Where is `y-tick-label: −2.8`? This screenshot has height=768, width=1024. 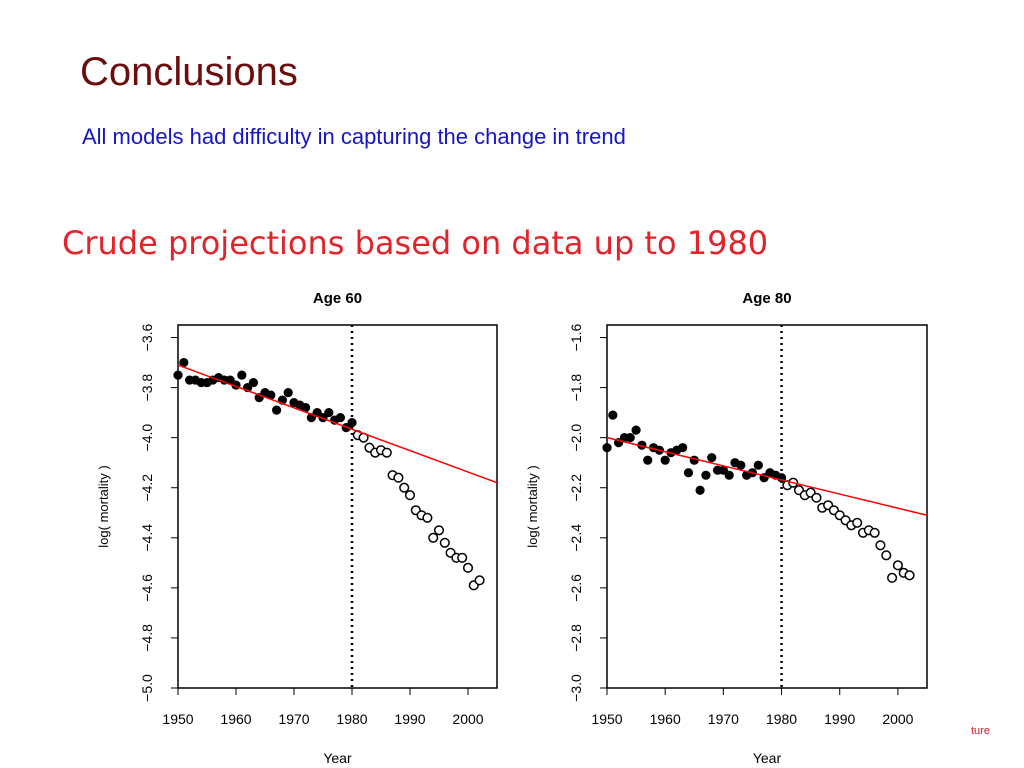
y-tick-label: −2.8 is located at coordinates (576, 638).